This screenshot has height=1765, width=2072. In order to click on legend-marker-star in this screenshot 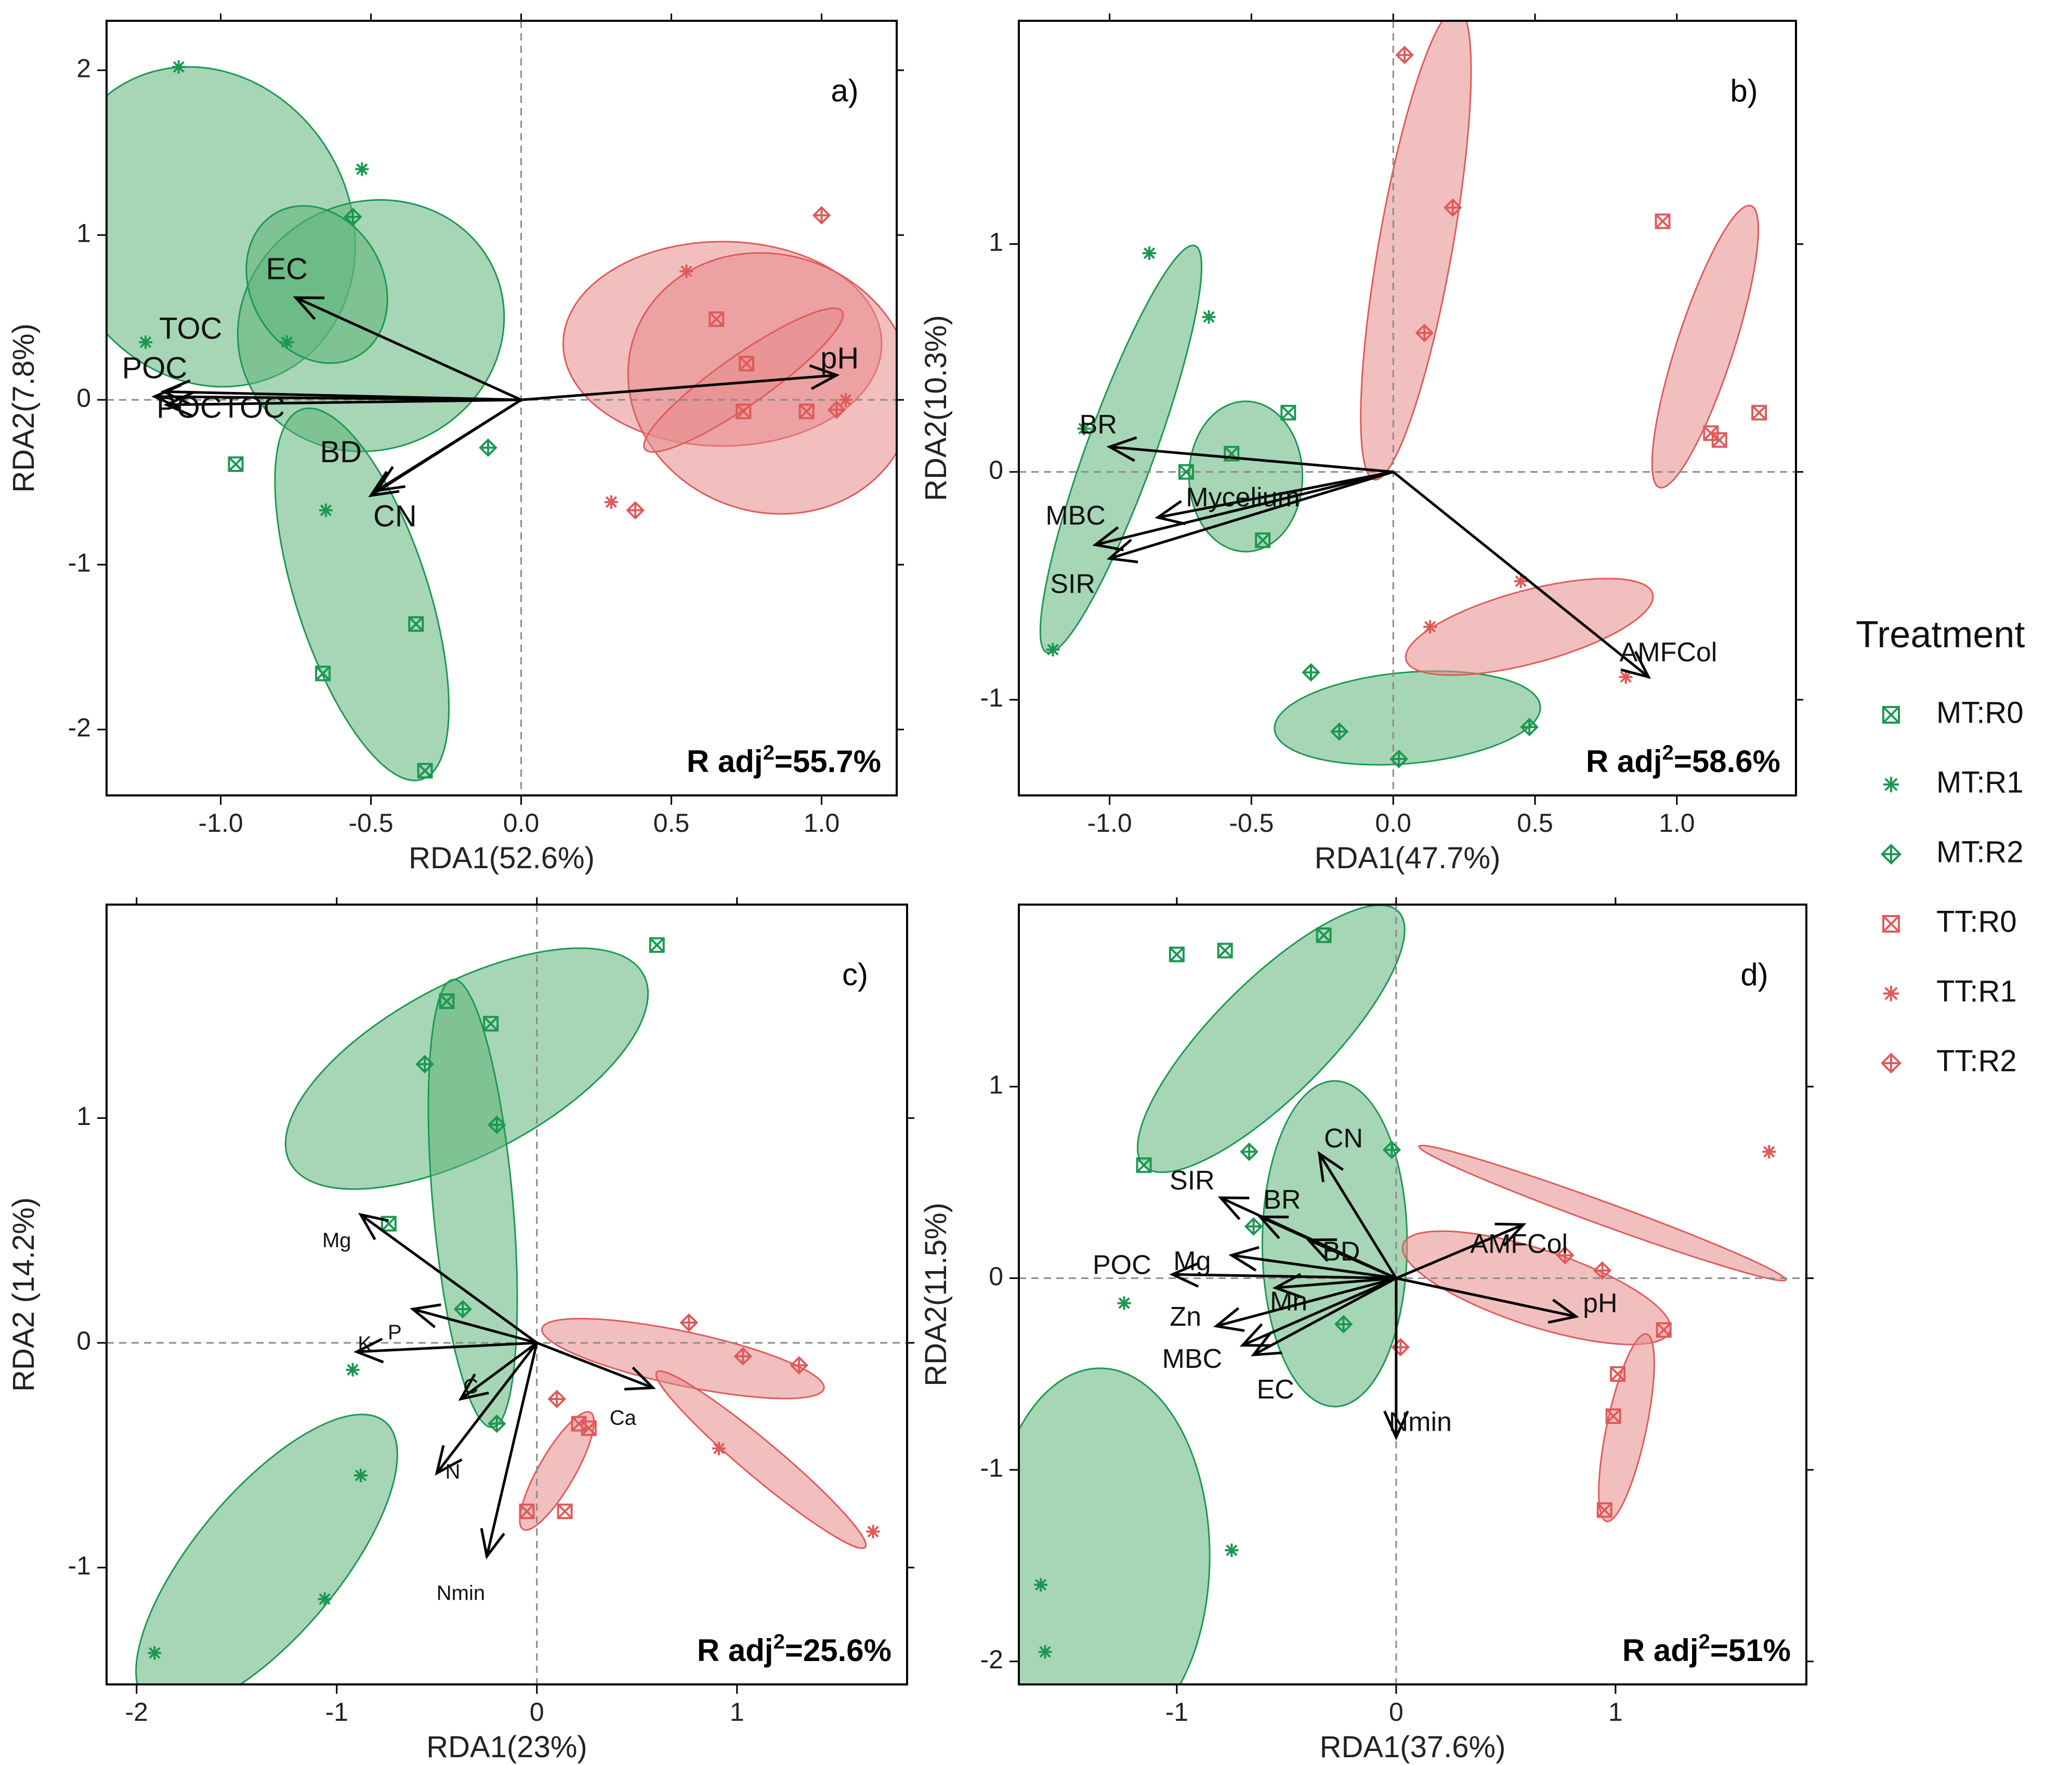, I will do `click(1891, 785)`.